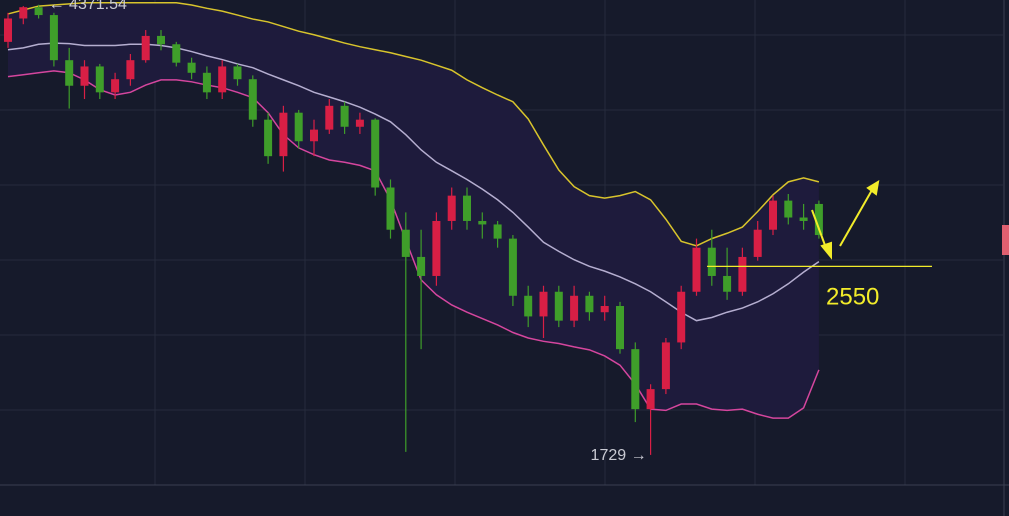 The image size is (1009, 516). Describe the element at coordinates (88, 6) in the screenshot. I see `high-annotation: ← 4371.54` at that location.